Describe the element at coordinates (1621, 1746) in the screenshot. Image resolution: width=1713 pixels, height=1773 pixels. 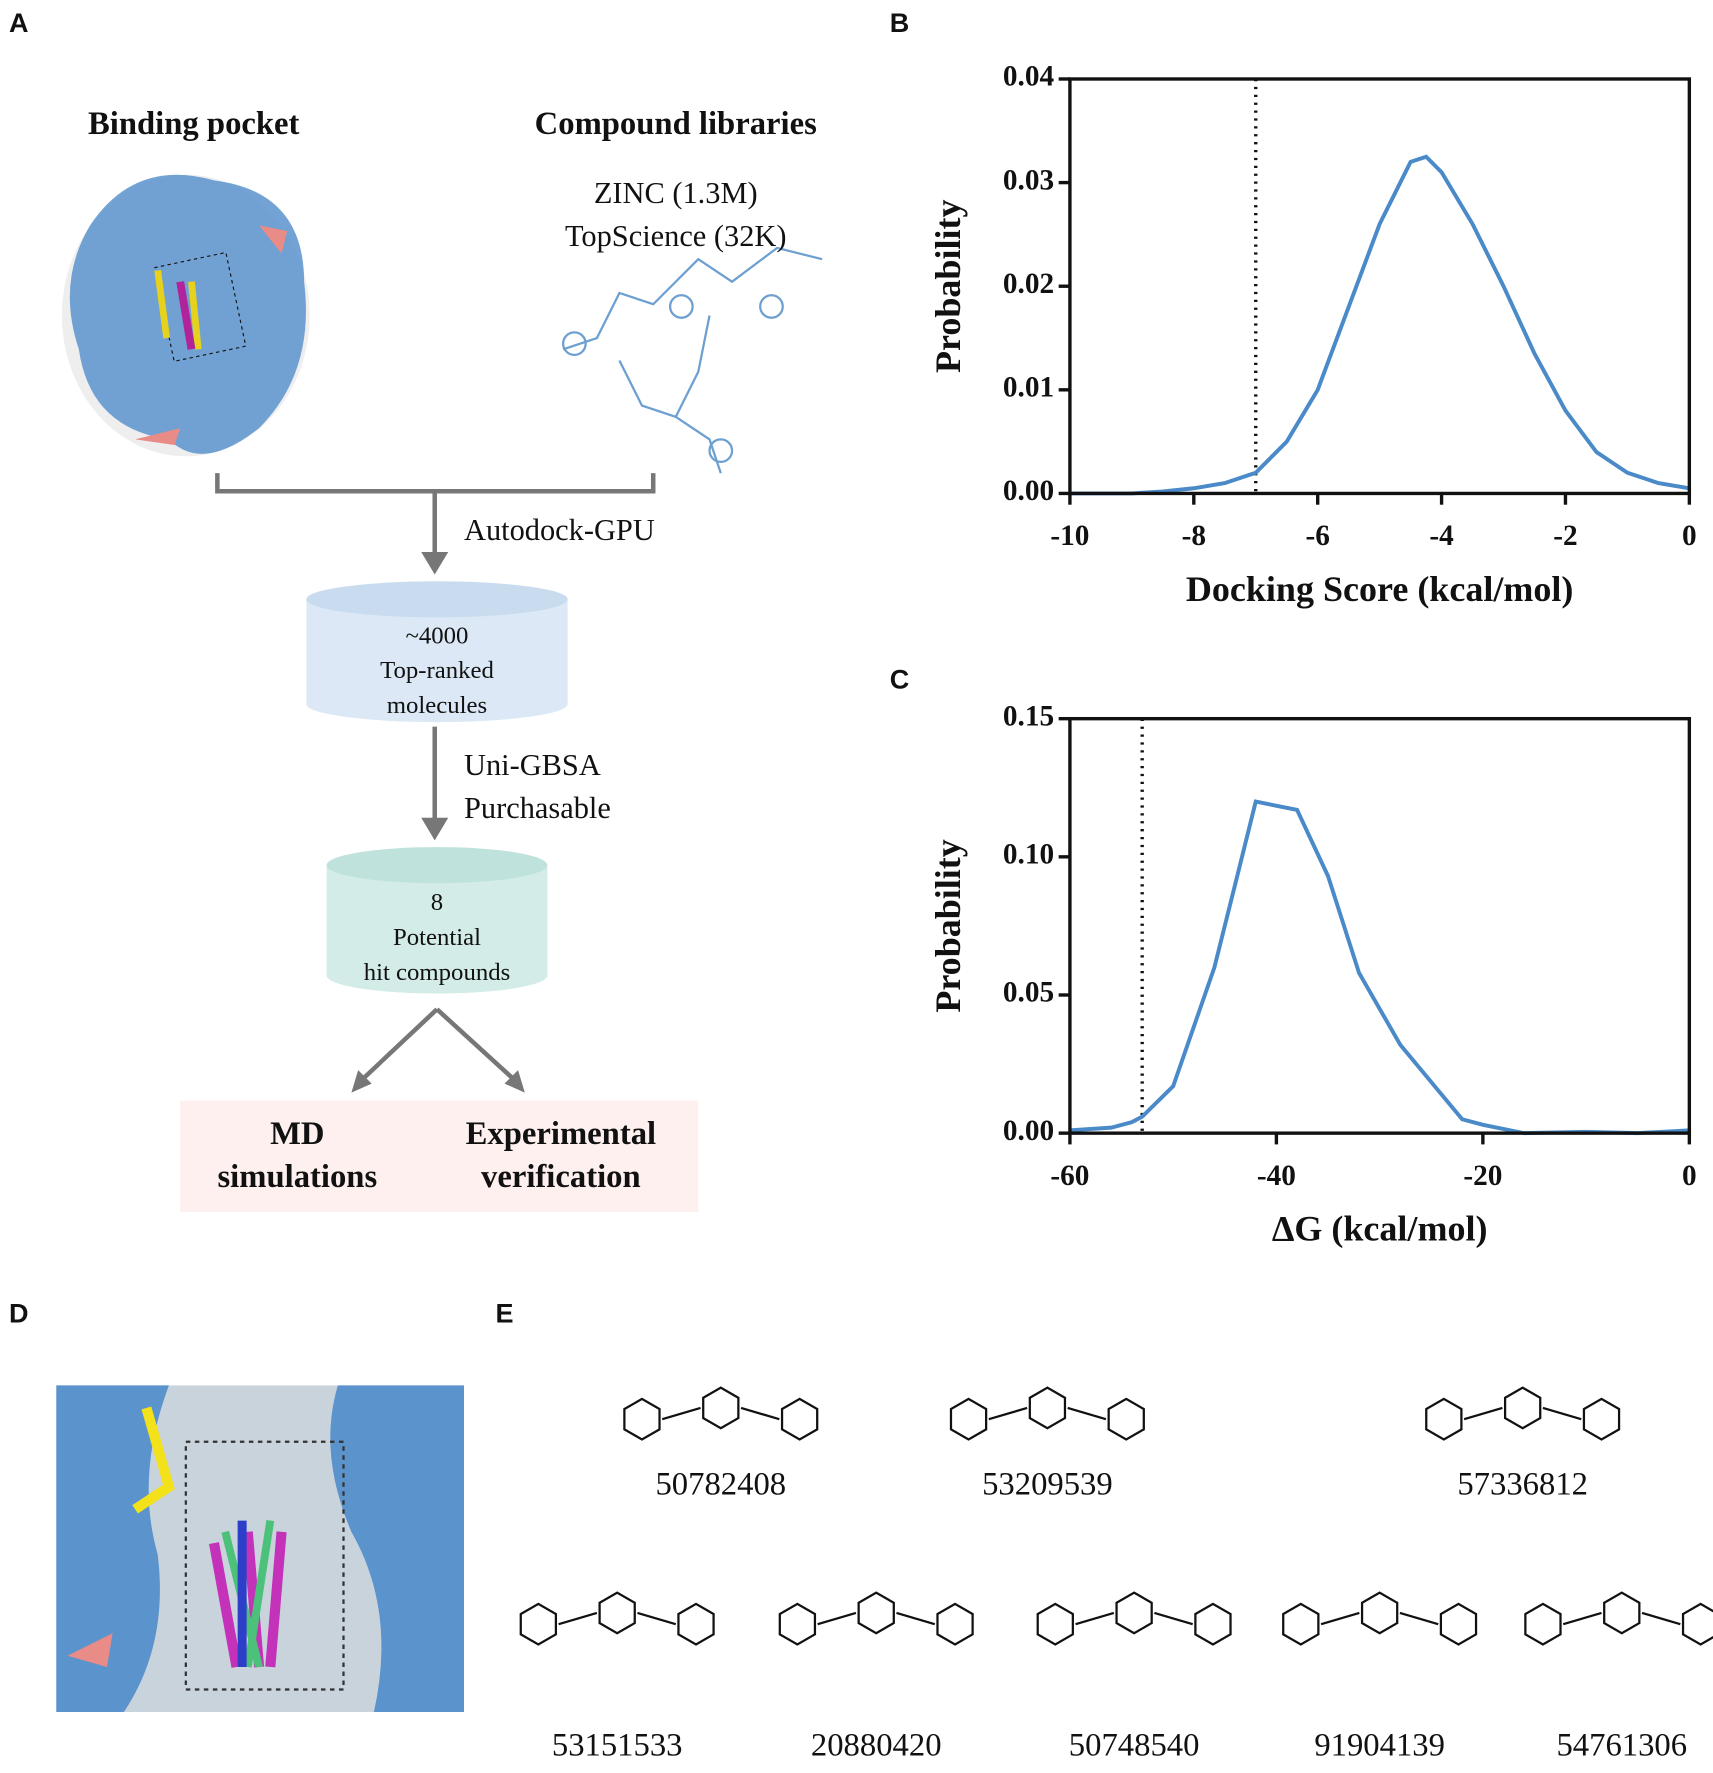
I see `compound-id: 54761306` at that location.